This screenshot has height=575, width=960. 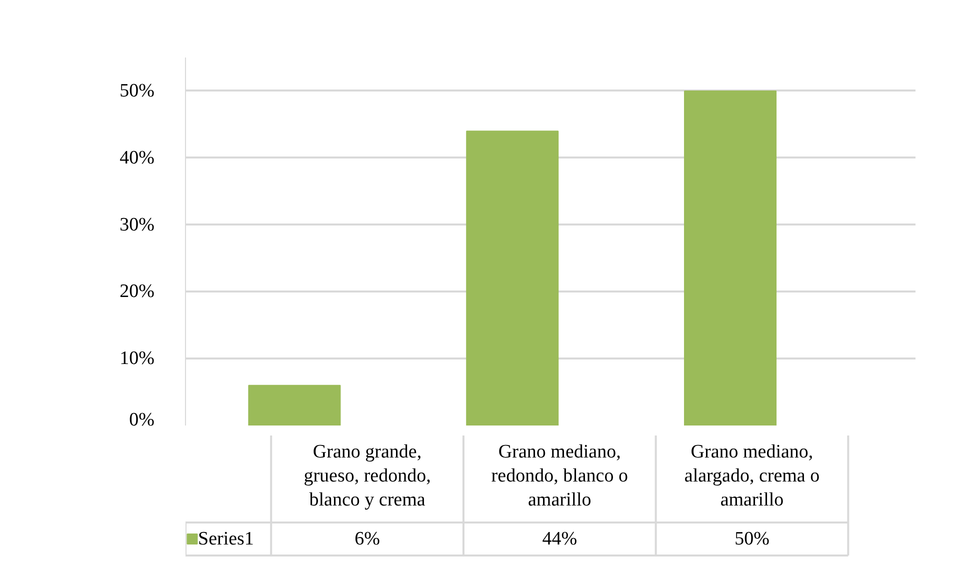 I want to click on y-tick-label: 40%, so click(x=137, y=157).